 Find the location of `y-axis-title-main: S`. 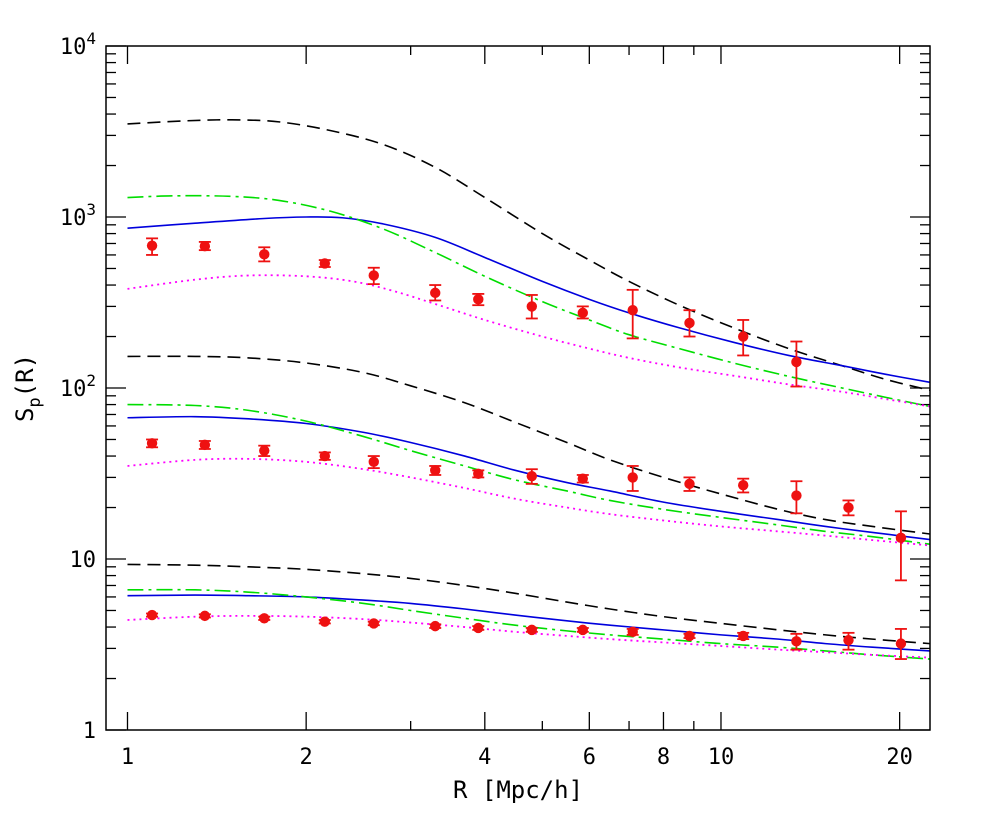

y-axis-title-main: S is located at coordinates (25, 415).